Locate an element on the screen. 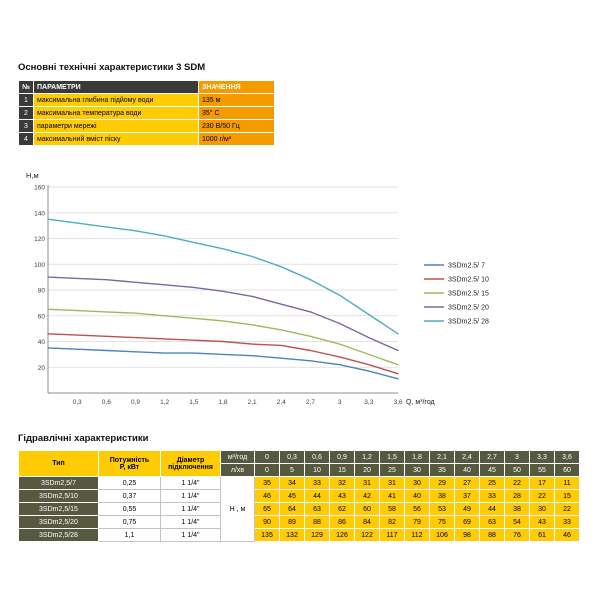 The height and width of the screenshot is (600, 600). pump-power: 0,25 is located at coordinates (129, 483).